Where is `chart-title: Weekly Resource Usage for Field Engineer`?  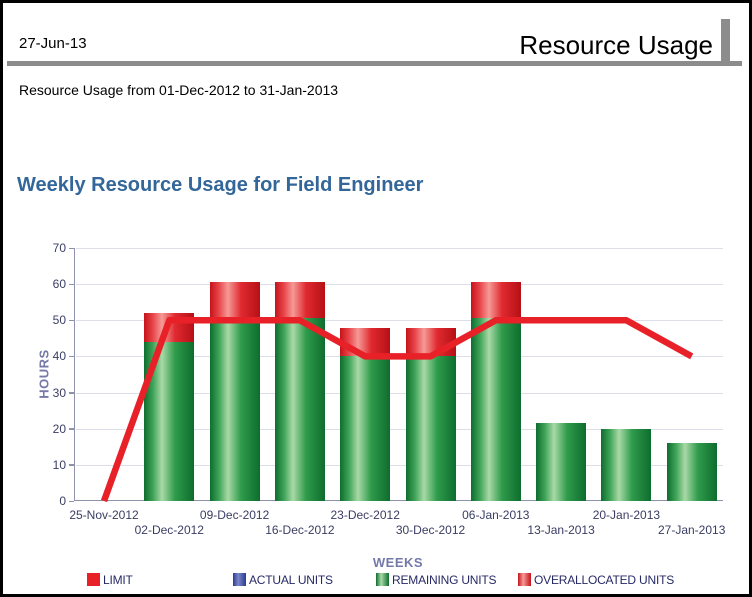
chart-title: Weekly Resource Usage for Field Engineer is located at coordinates (220, 185).